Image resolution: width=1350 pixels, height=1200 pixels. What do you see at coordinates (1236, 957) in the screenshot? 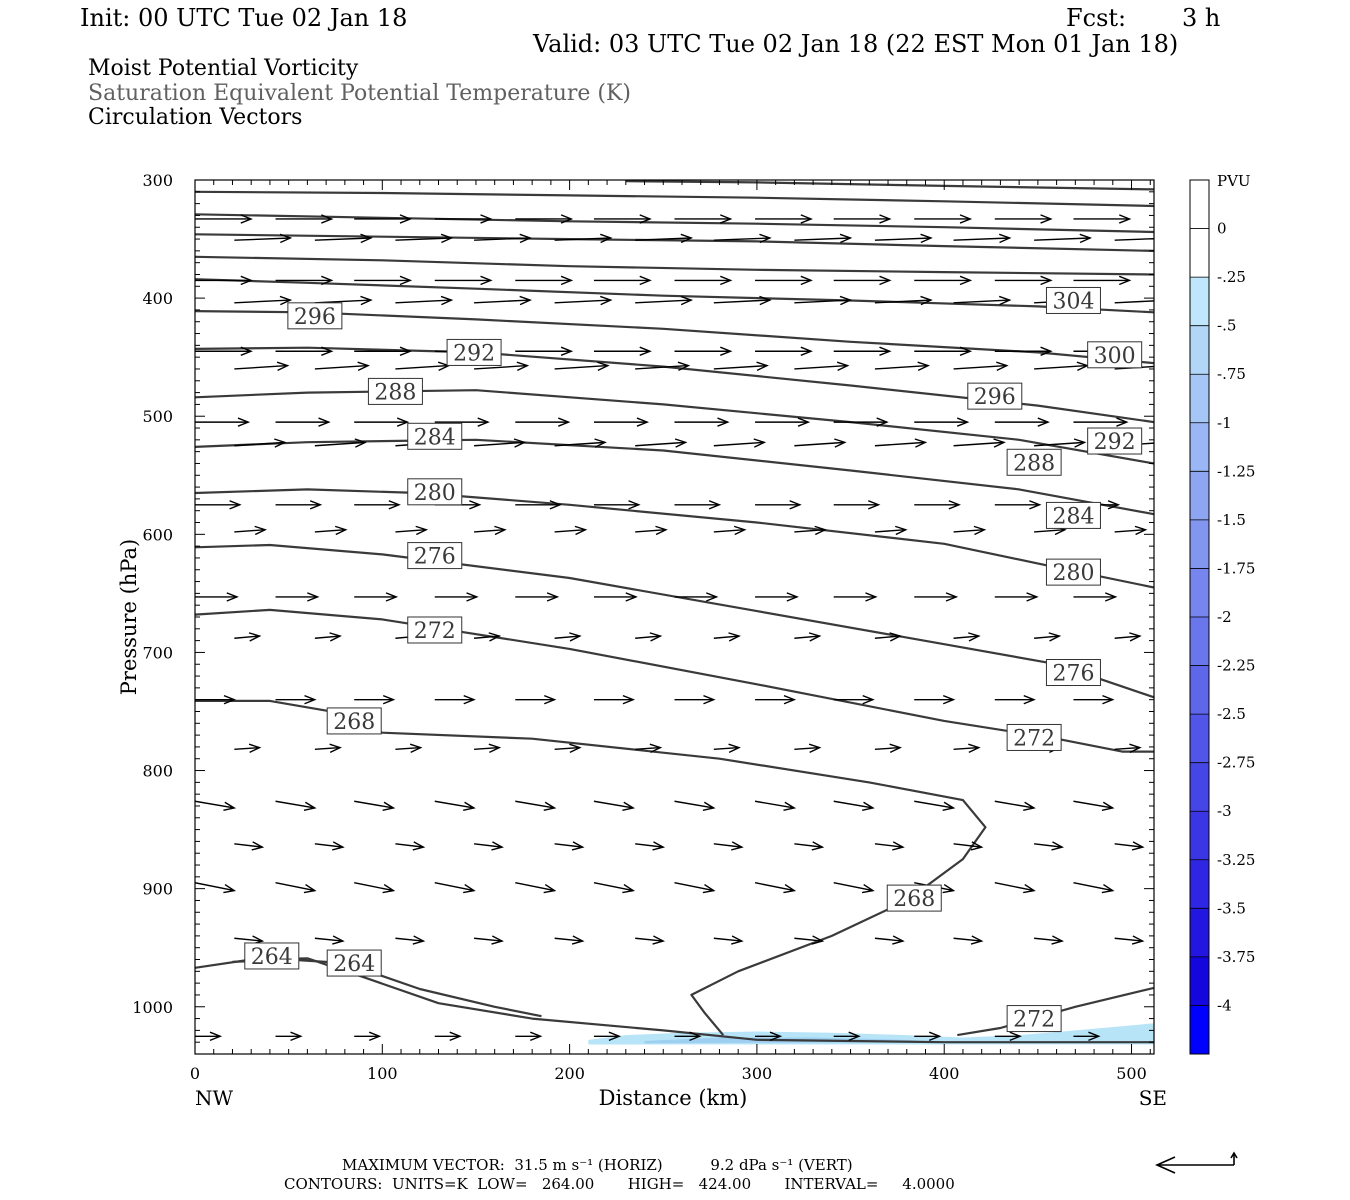
I see `colorbar-label-15: -3.75` at bounding box center [1236, 957].